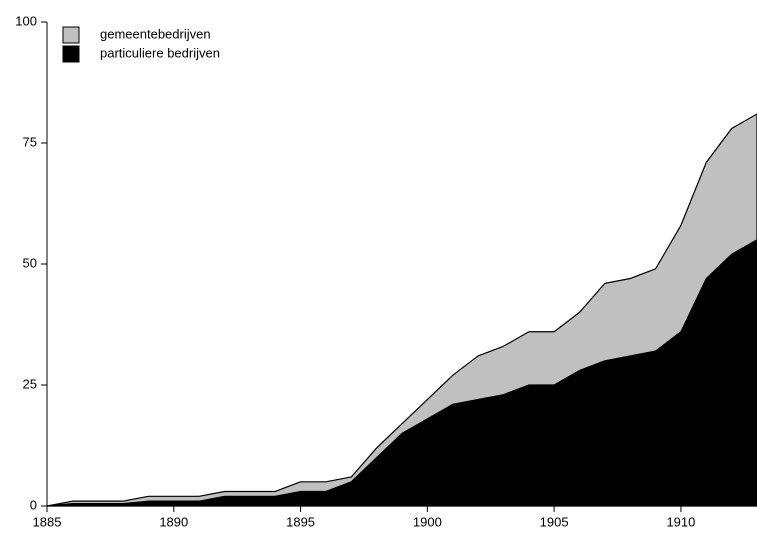 Image resolution: width=757 pixels, height=533 pixels. What do you see at coordinates (30, 383) in the screenshot?
I see `y-tick-label: 25` at bounding box center [30, 383].